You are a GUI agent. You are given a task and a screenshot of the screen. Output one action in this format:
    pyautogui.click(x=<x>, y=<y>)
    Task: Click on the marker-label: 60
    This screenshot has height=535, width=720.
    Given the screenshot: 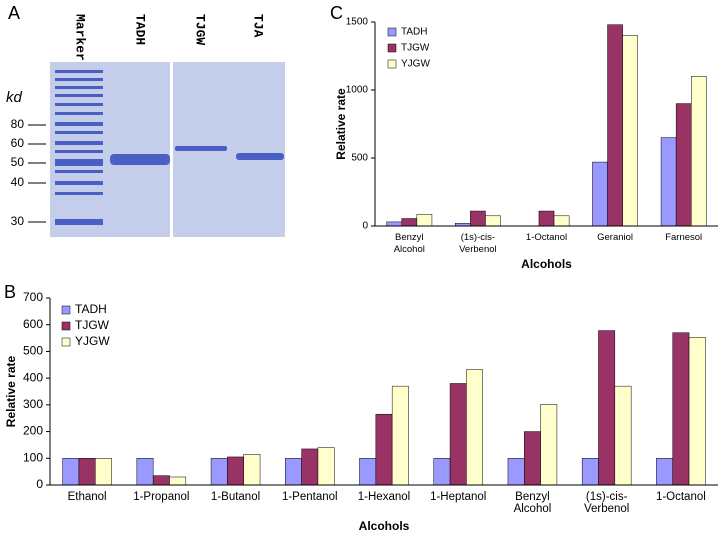 What is the action you would take?
    pyautogui.click(x=18, y=143)
    